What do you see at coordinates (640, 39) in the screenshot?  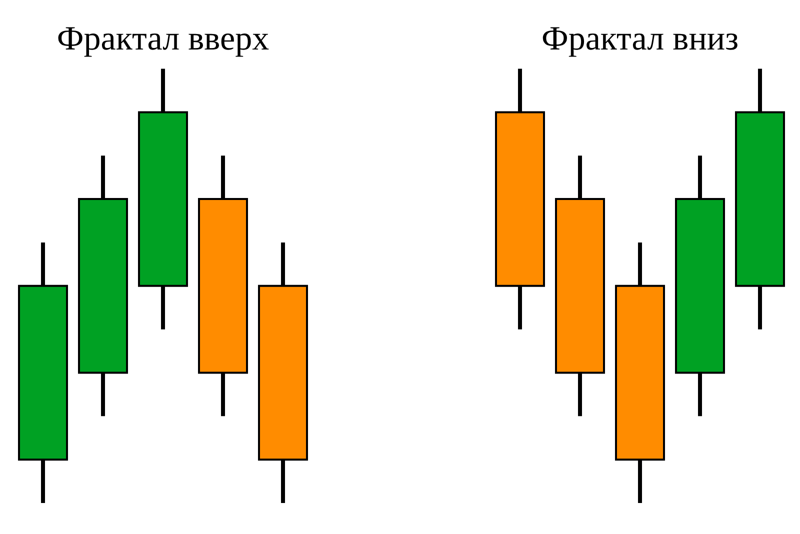 I see `chart-title: Фрактал вниз` at bounding box center [640, 39].